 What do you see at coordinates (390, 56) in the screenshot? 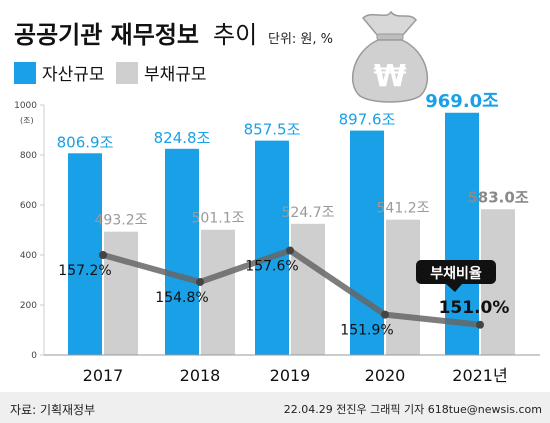
I see `money-bag-icon: ₩` at bounding box center [390, 56].